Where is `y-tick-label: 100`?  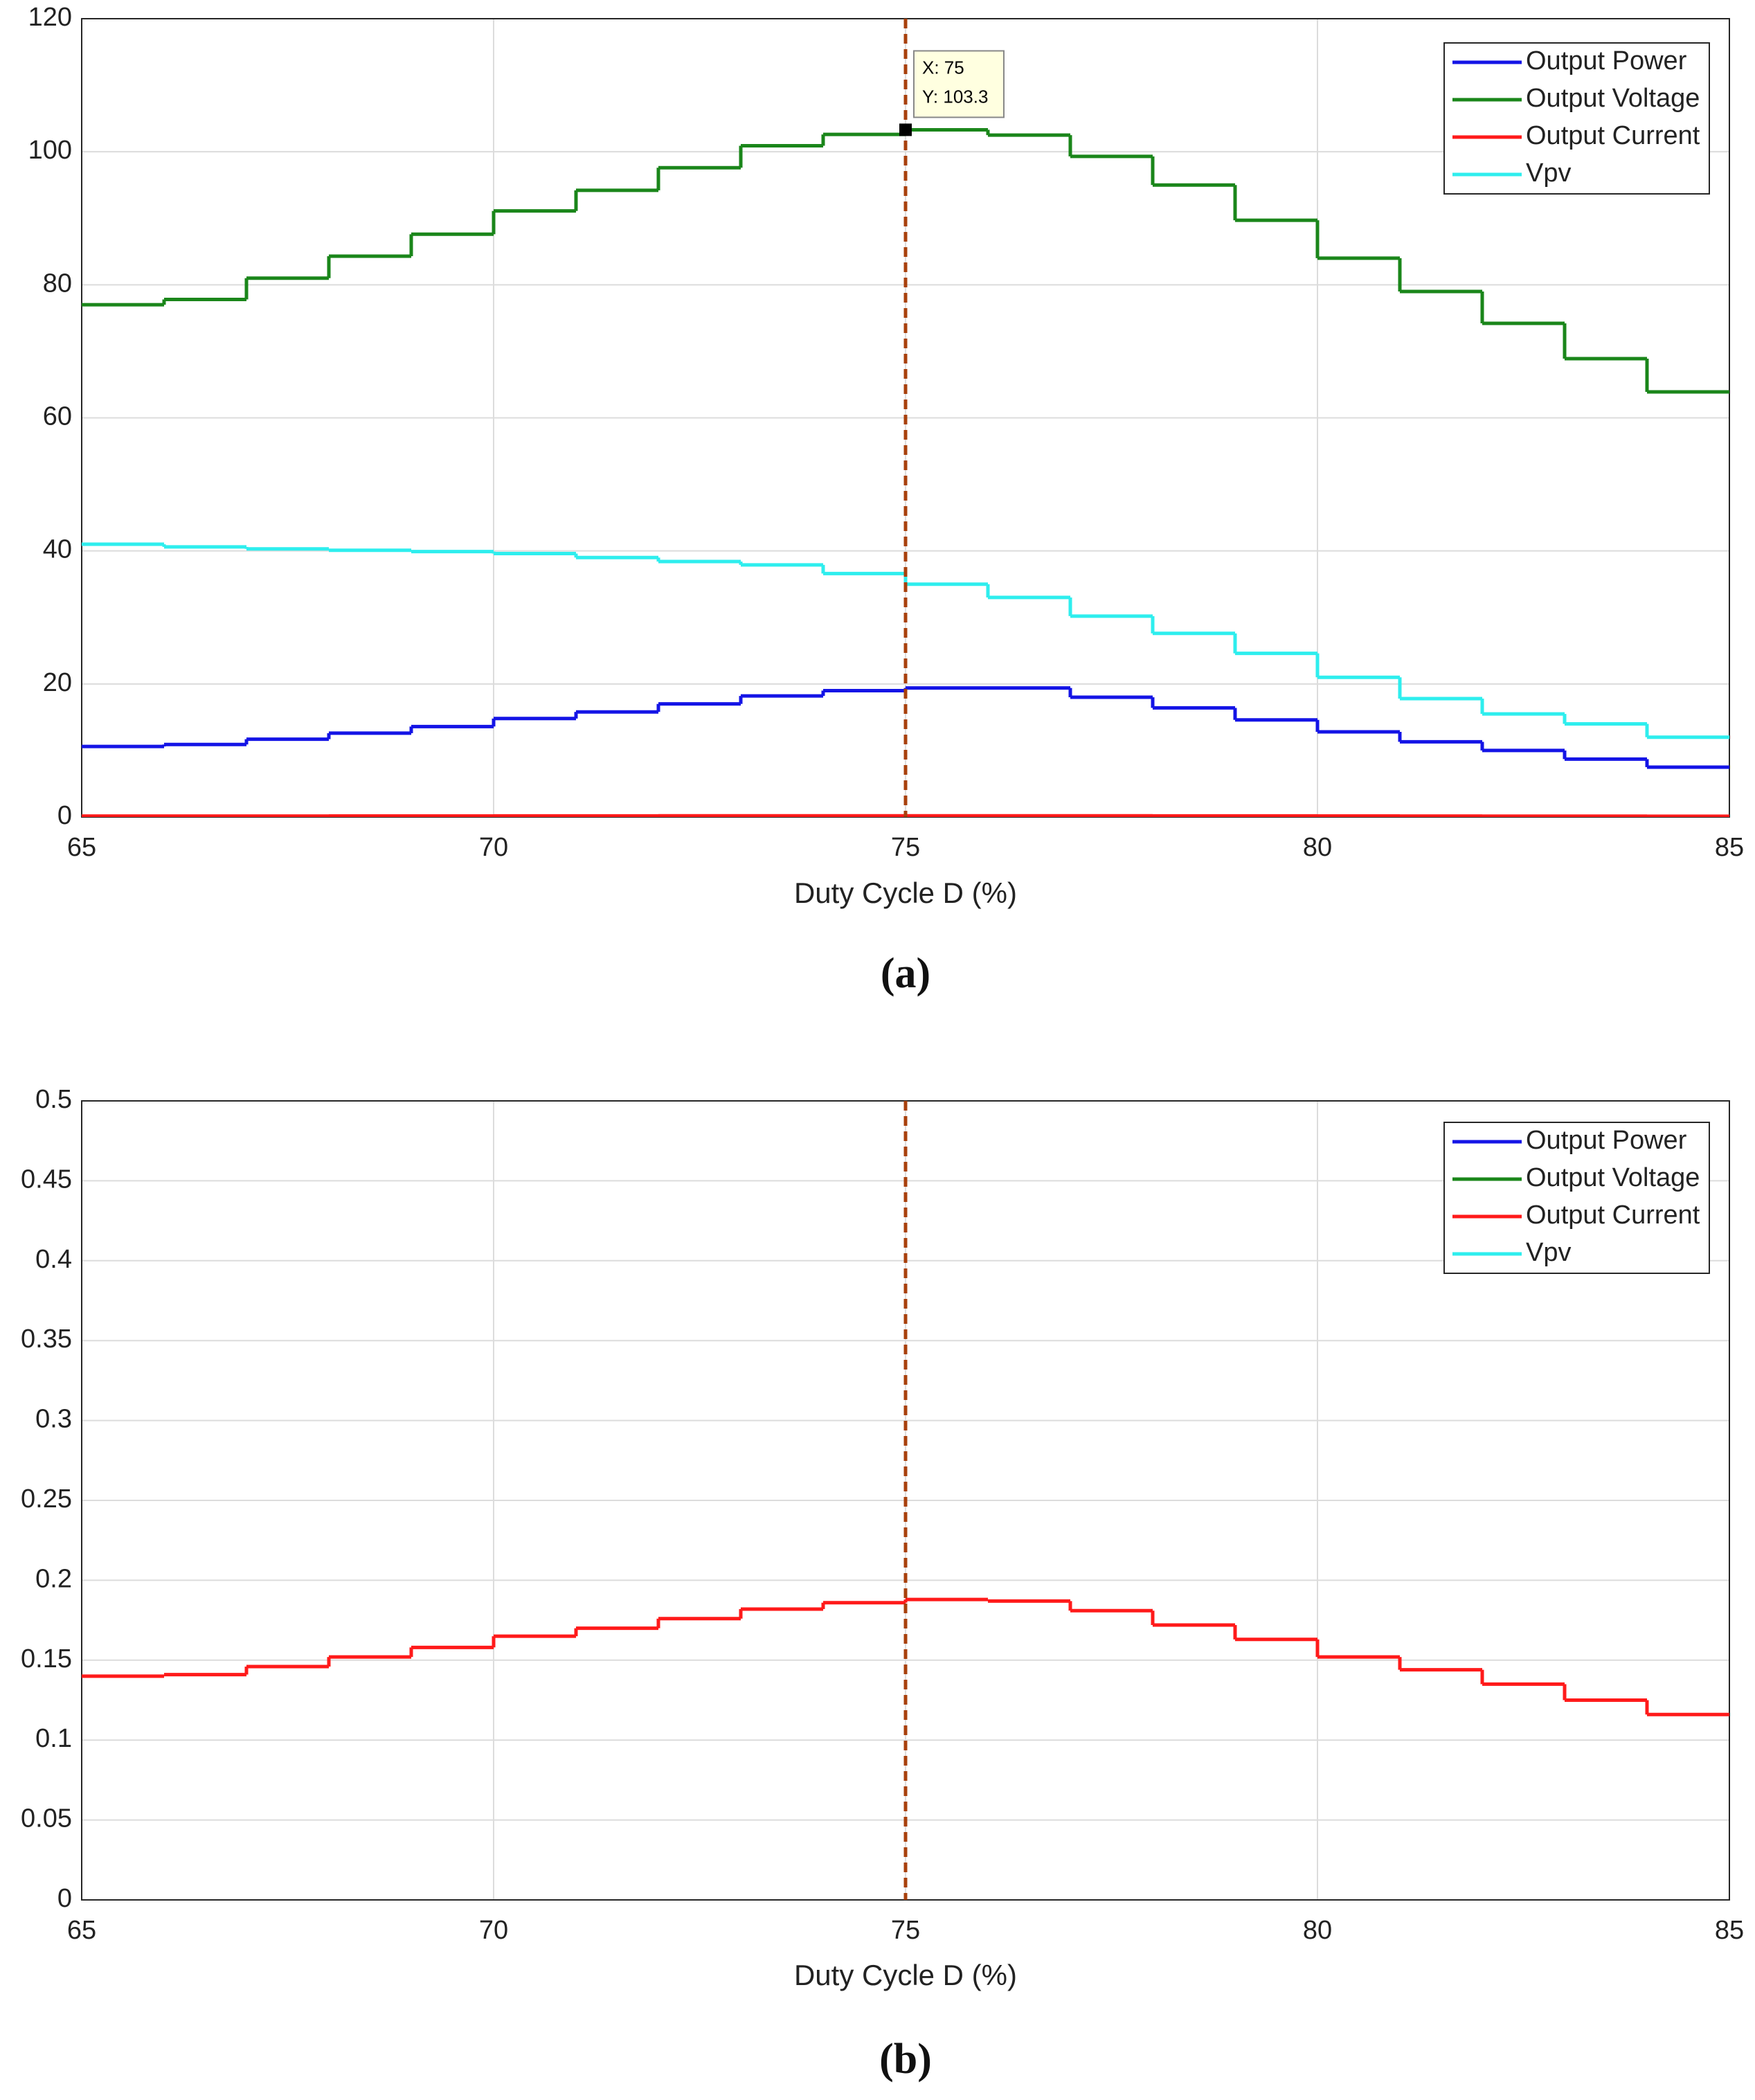 y-tick-label: 100 is located at coordinates (50, 150).